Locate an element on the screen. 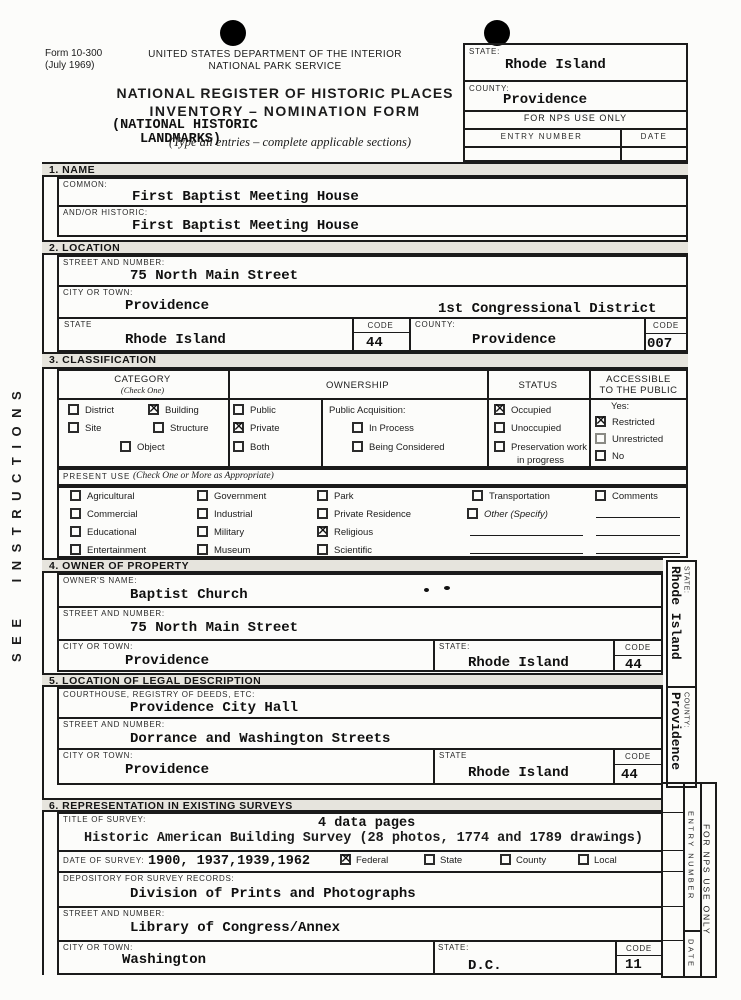 This screenshot has width=741, height=1000. side-nps-box is located at coordinates (689, 880).